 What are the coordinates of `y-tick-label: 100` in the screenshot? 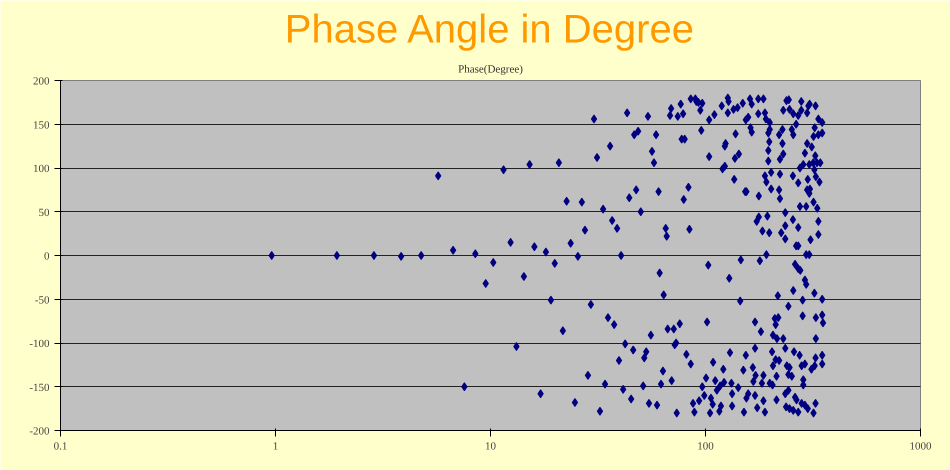 It's located at (41, 169).